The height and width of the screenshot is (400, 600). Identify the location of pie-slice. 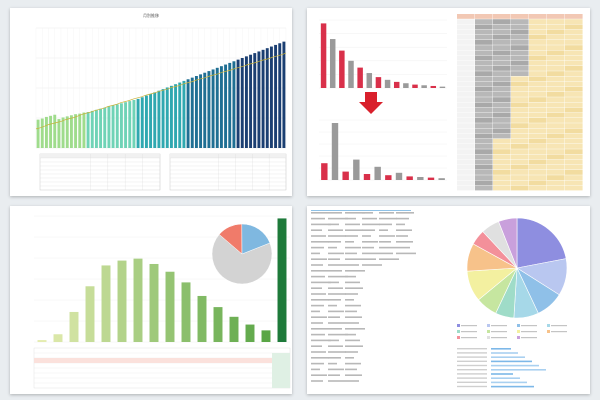
(508, 243).